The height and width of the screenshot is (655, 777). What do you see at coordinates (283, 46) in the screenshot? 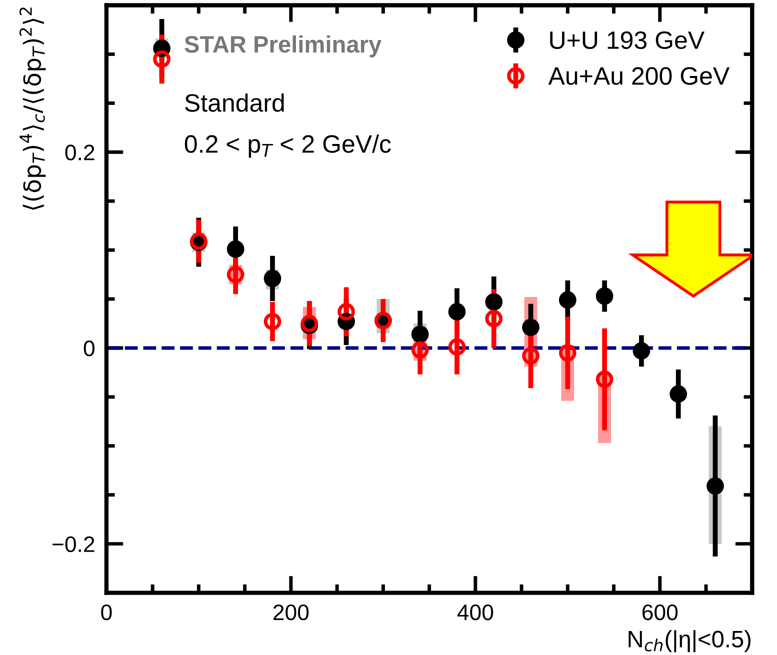
I see `annotation: STAR Preliminary` at bounding box center [283, 46].